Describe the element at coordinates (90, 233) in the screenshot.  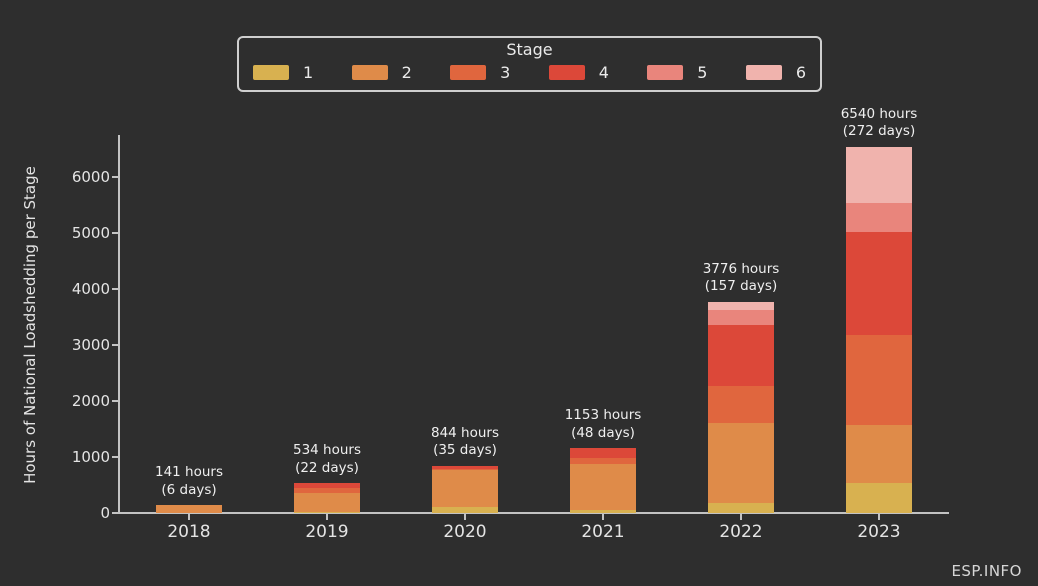
I see `y-tick-label: 5000` at that location.